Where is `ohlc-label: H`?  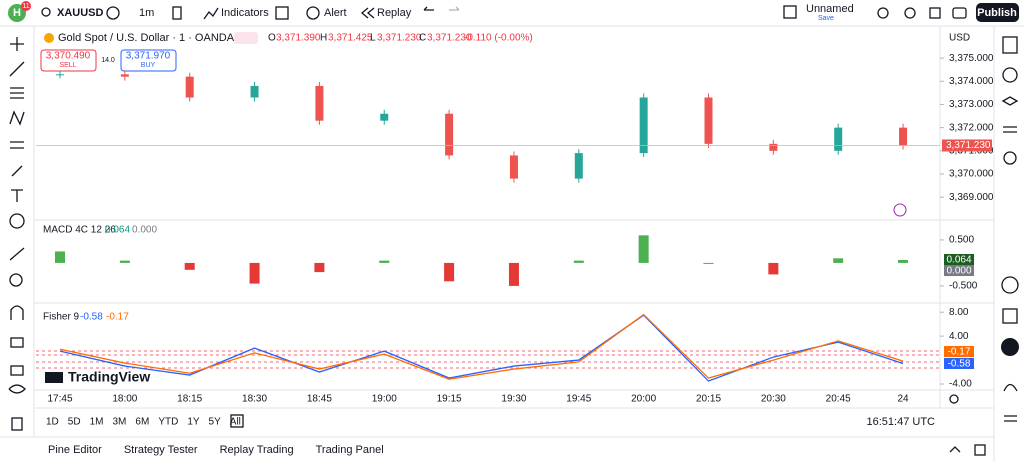 ohlc-label: H is located at coordinates (323, 38).